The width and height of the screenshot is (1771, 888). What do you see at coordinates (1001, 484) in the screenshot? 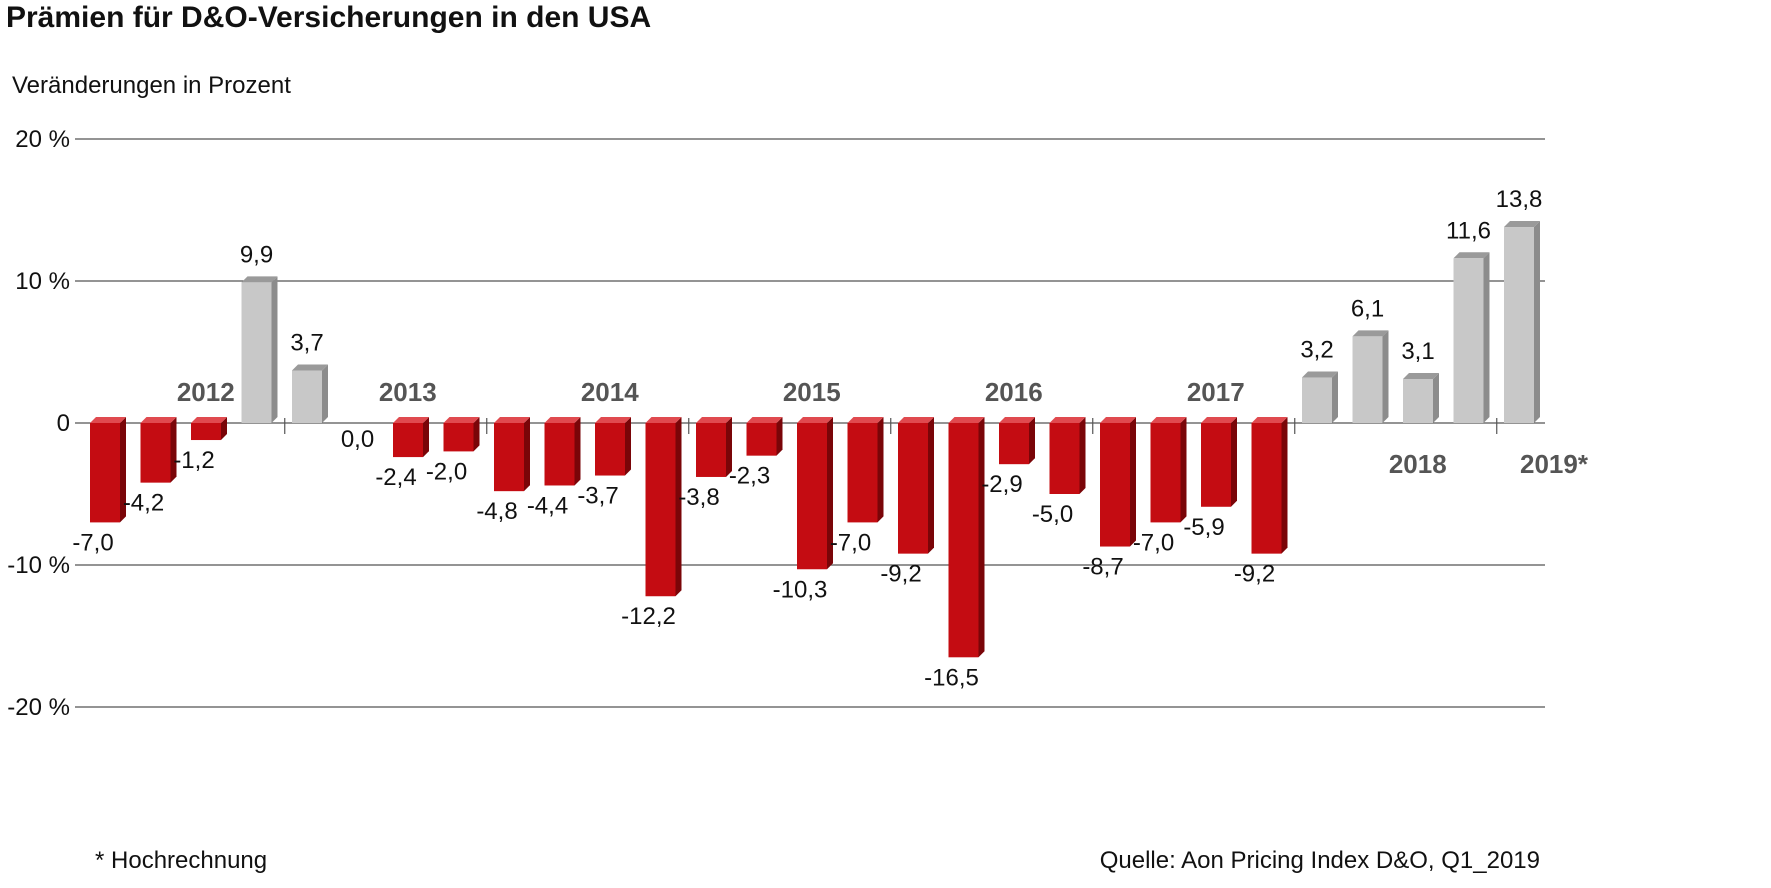
I see `value-label: -2,9` at bounding box center [1001, 484].